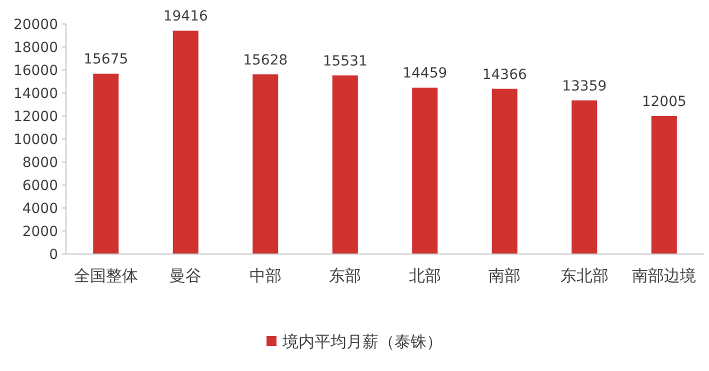 Image resolution: width=709 pixels, height=371 pixels. Describe the element at coordinates (53, 255) in the screenshot. I see `y-tick-label: 0` at that location.